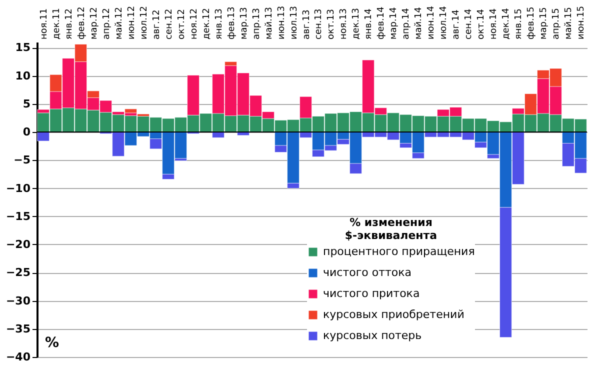 Image resolution: width=600 pixels, height=376 pixels. What do you see at coordinates (18, 357) in the screenshot?
I see `y-tick-label: −40` at bounding box center [18, 357].